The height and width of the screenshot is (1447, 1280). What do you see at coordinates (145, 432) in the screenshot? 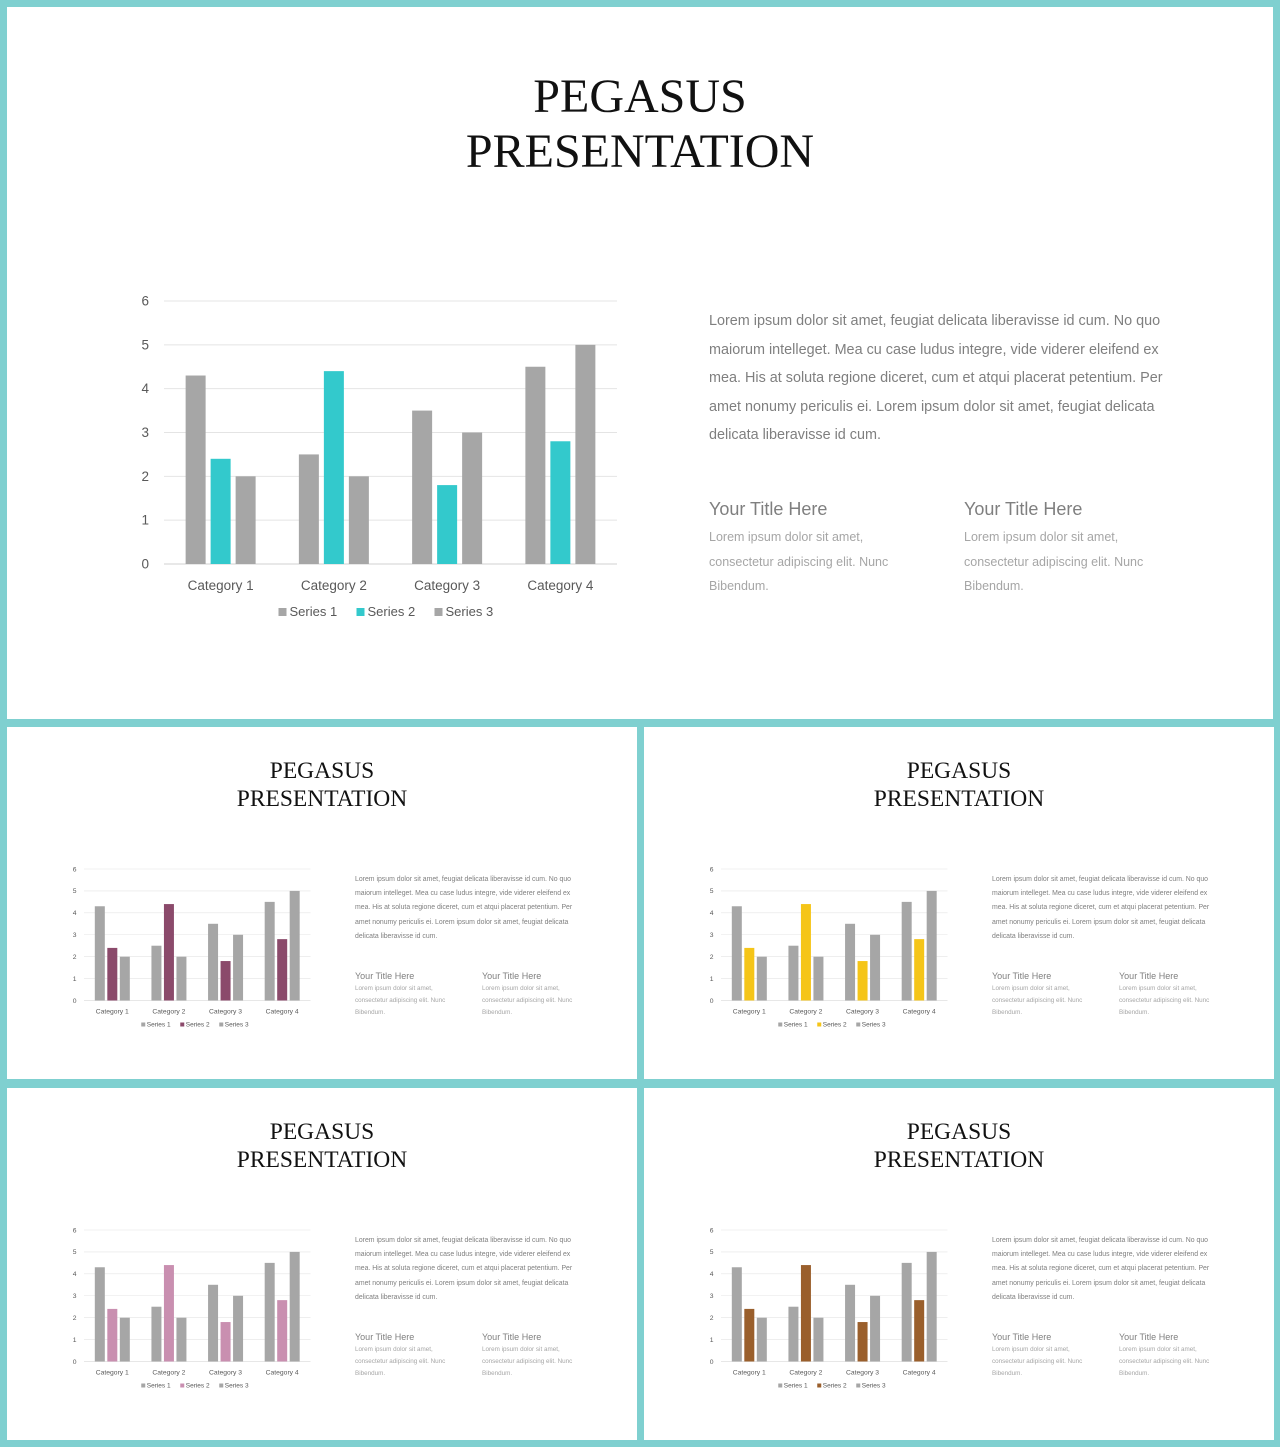
I see `y-tick-label: 3` at bounding box center [145, 432].